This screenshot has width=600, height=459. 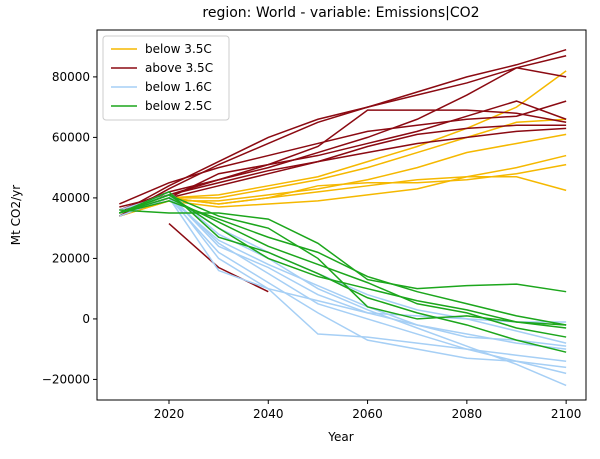 I want to click on legend-box, so click(x=166, y=78).